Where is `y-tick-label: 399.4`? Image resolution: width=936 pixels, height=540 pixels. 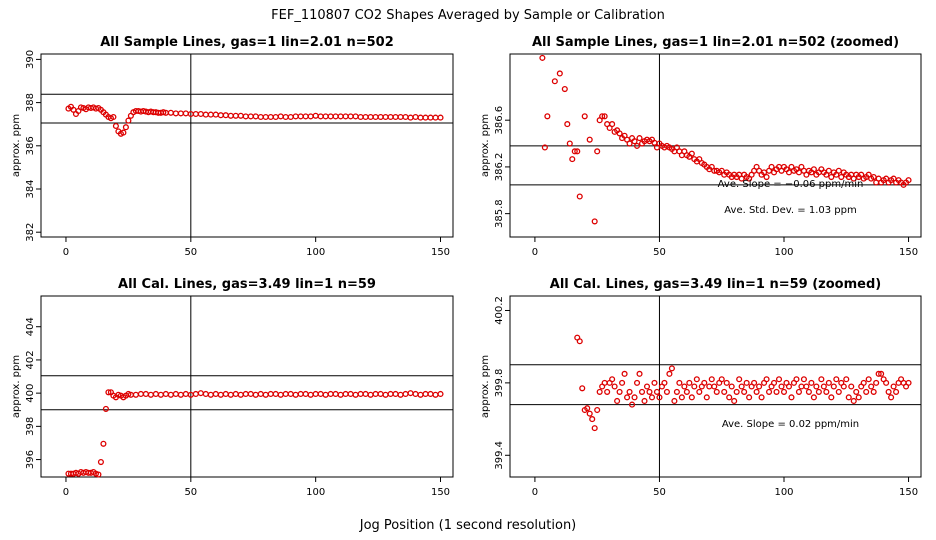 y-tick-label: 399.4 is located at coordinates (499, 455).